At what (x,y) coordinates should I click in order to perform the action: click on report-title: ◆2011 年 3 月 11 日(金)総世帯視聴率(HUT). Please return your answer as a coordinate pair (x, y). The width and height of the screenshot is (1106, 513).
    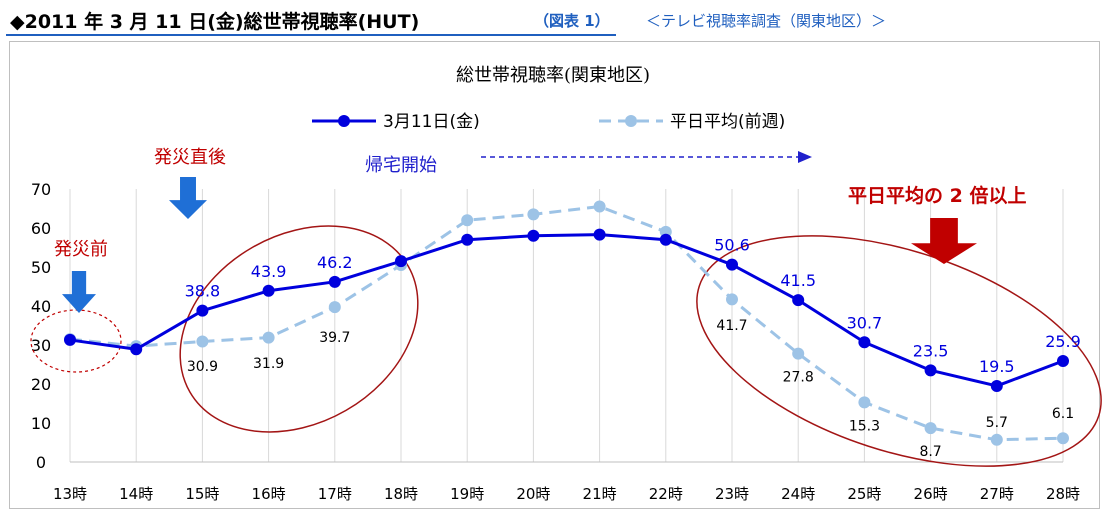
    Looking at the image, I should click on (215, 22).